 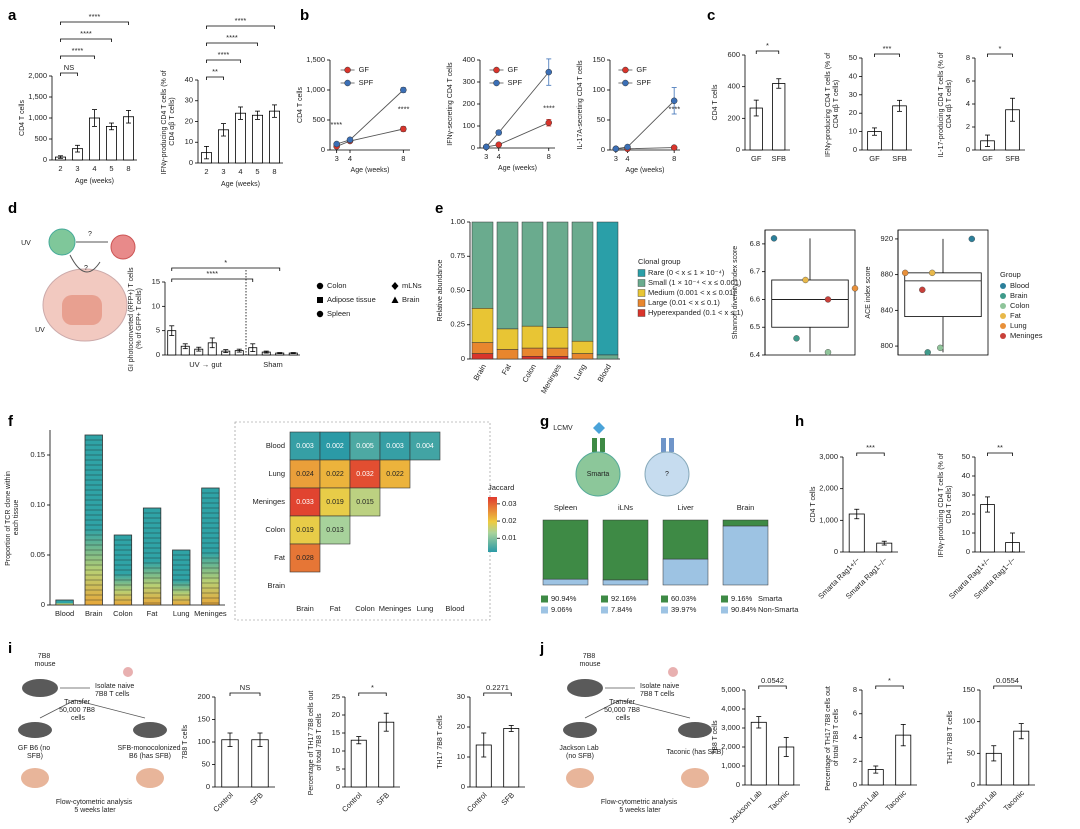 What do you see at coordinates (684, 302) in the screenshot?
I see `legend-label: Large (0.01 < x ≤ 0.1)` at bounding box center [684, 302].